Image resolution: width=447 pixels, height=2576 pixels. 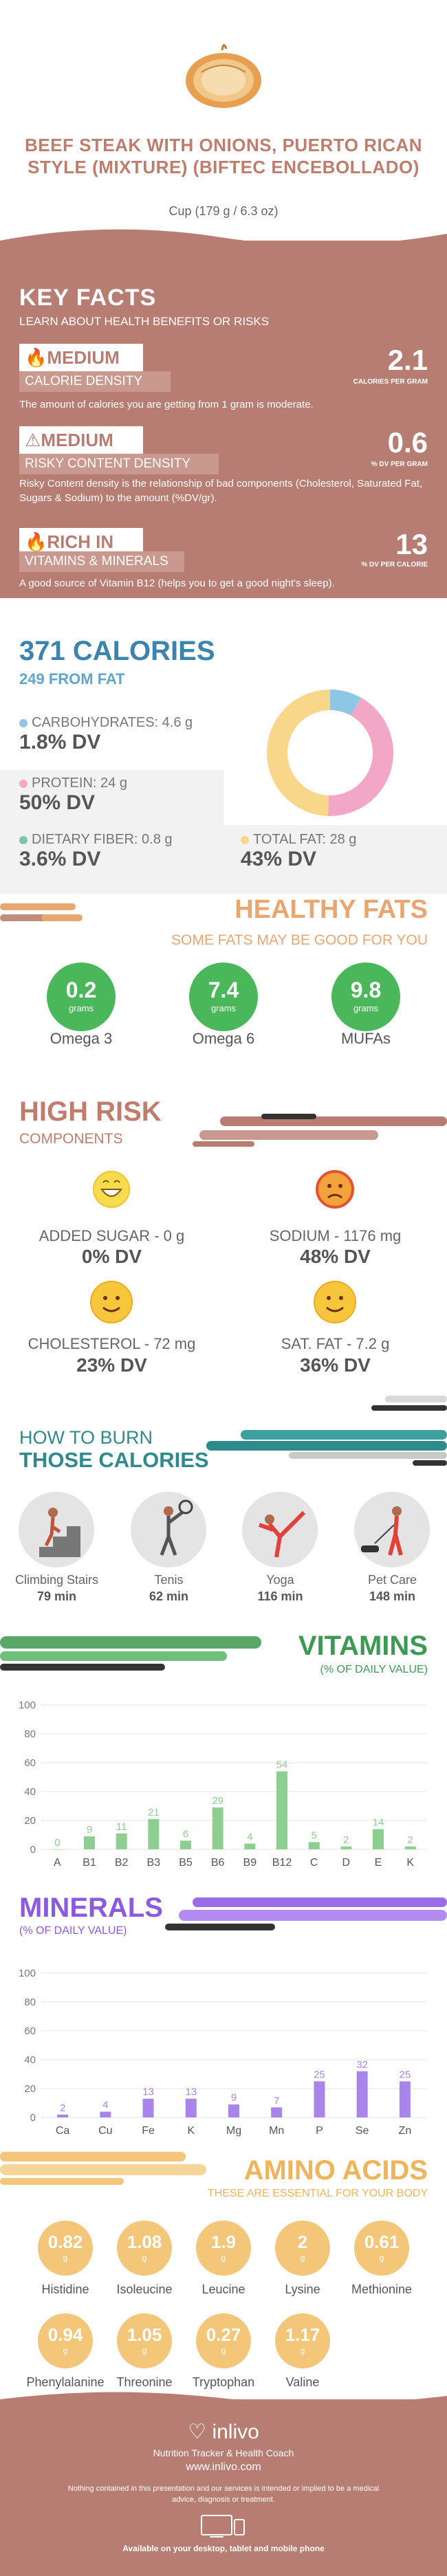 What do you see at coordinates (65, 2248) in the screenshot?
I see `amino-circle-histidine: 0.82 g` at bounding box center [65, 2248].